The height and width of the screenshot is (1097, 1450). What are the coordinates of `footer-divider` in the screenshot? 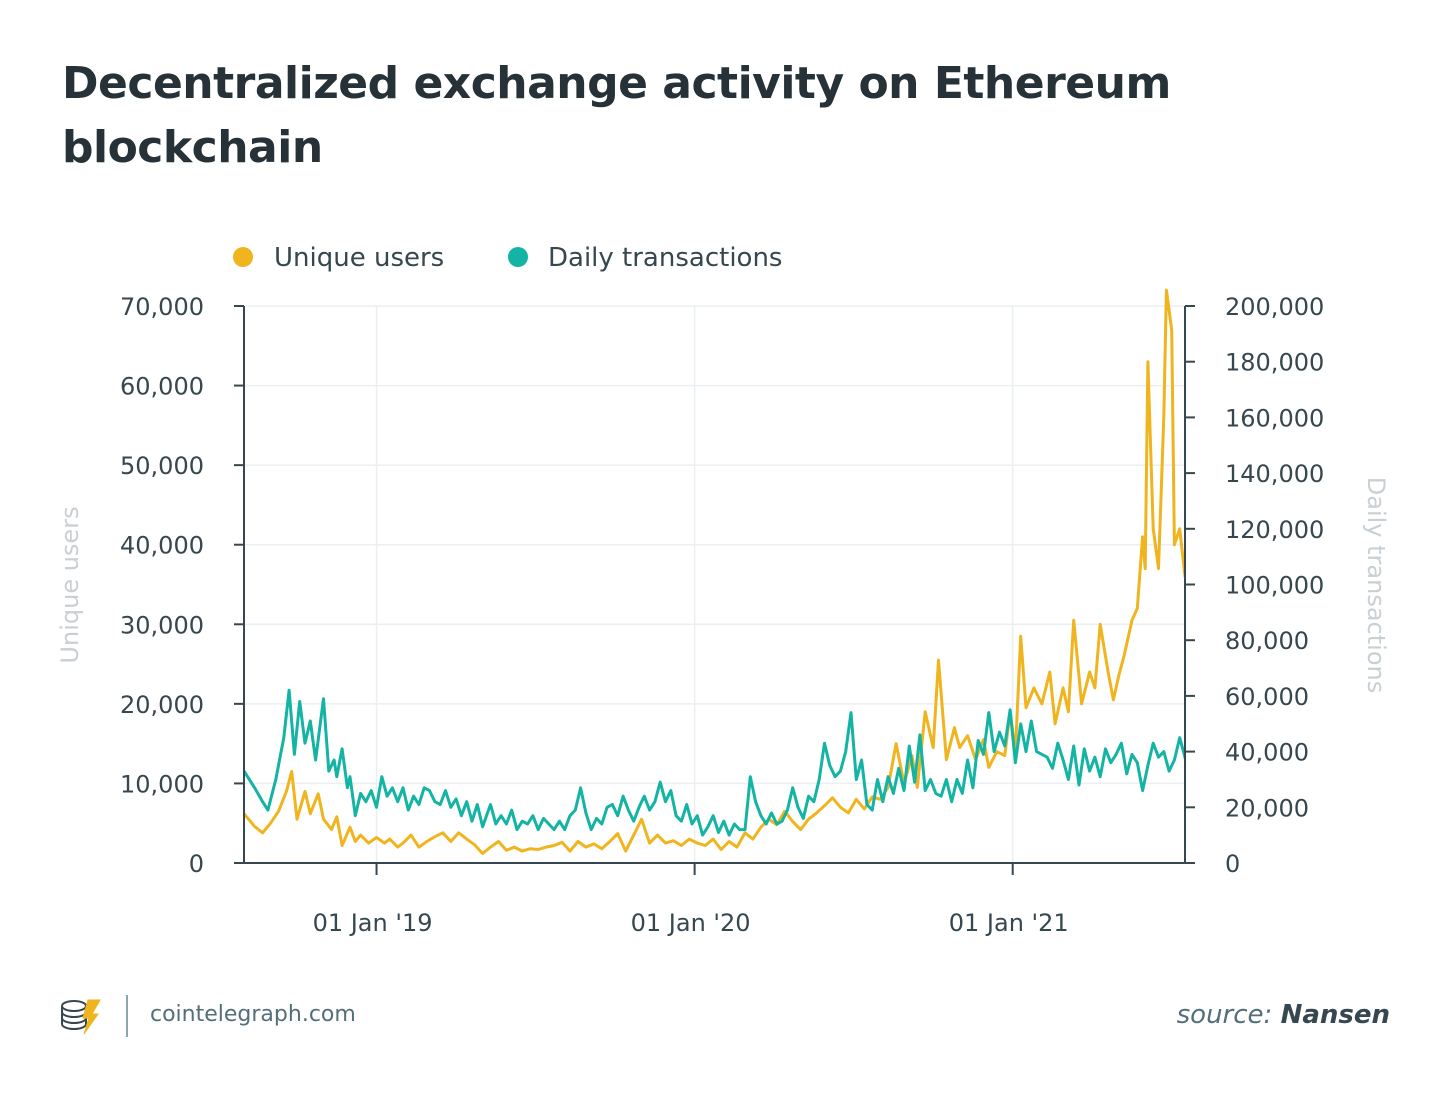 It's located at (127, 1016).